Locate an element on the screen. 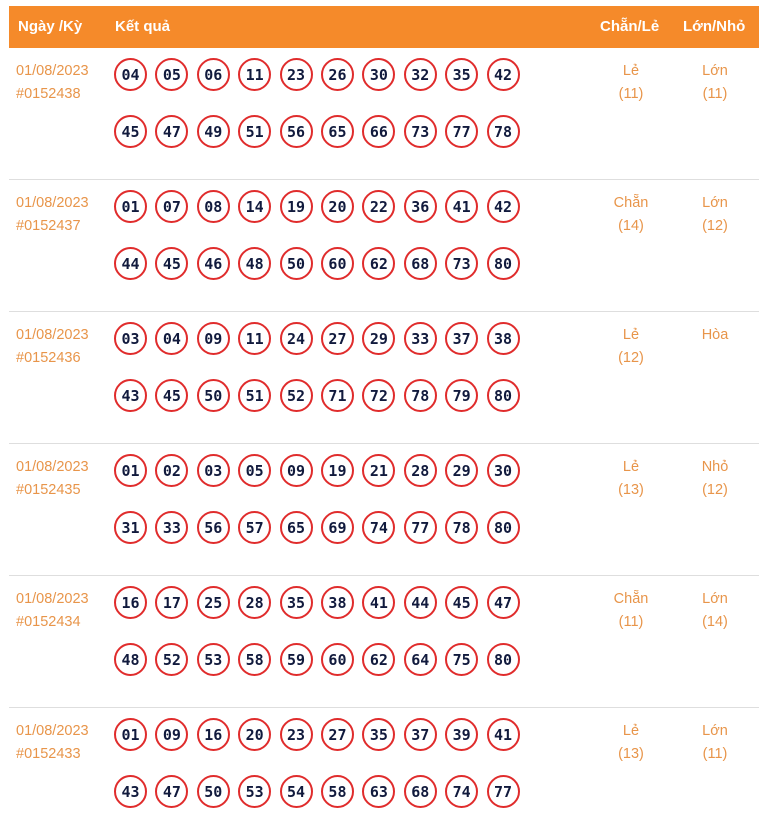 Image resolution: width=776 pixels, height=839 pixels. result-ball: 71 is located at coordinates (337, 395).